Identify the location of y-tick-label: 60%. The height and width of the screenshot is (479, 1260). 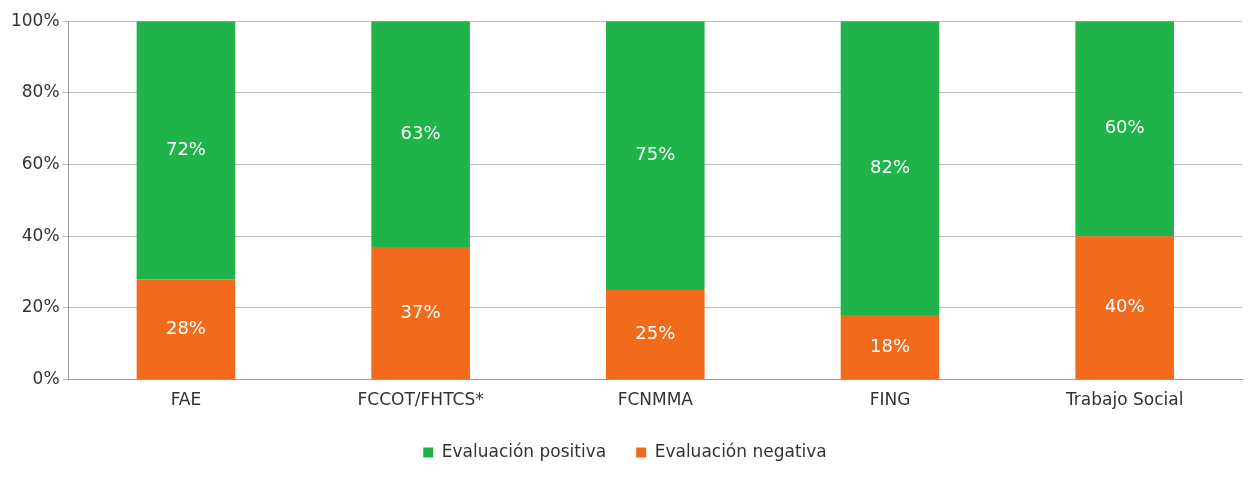
(40, 162).